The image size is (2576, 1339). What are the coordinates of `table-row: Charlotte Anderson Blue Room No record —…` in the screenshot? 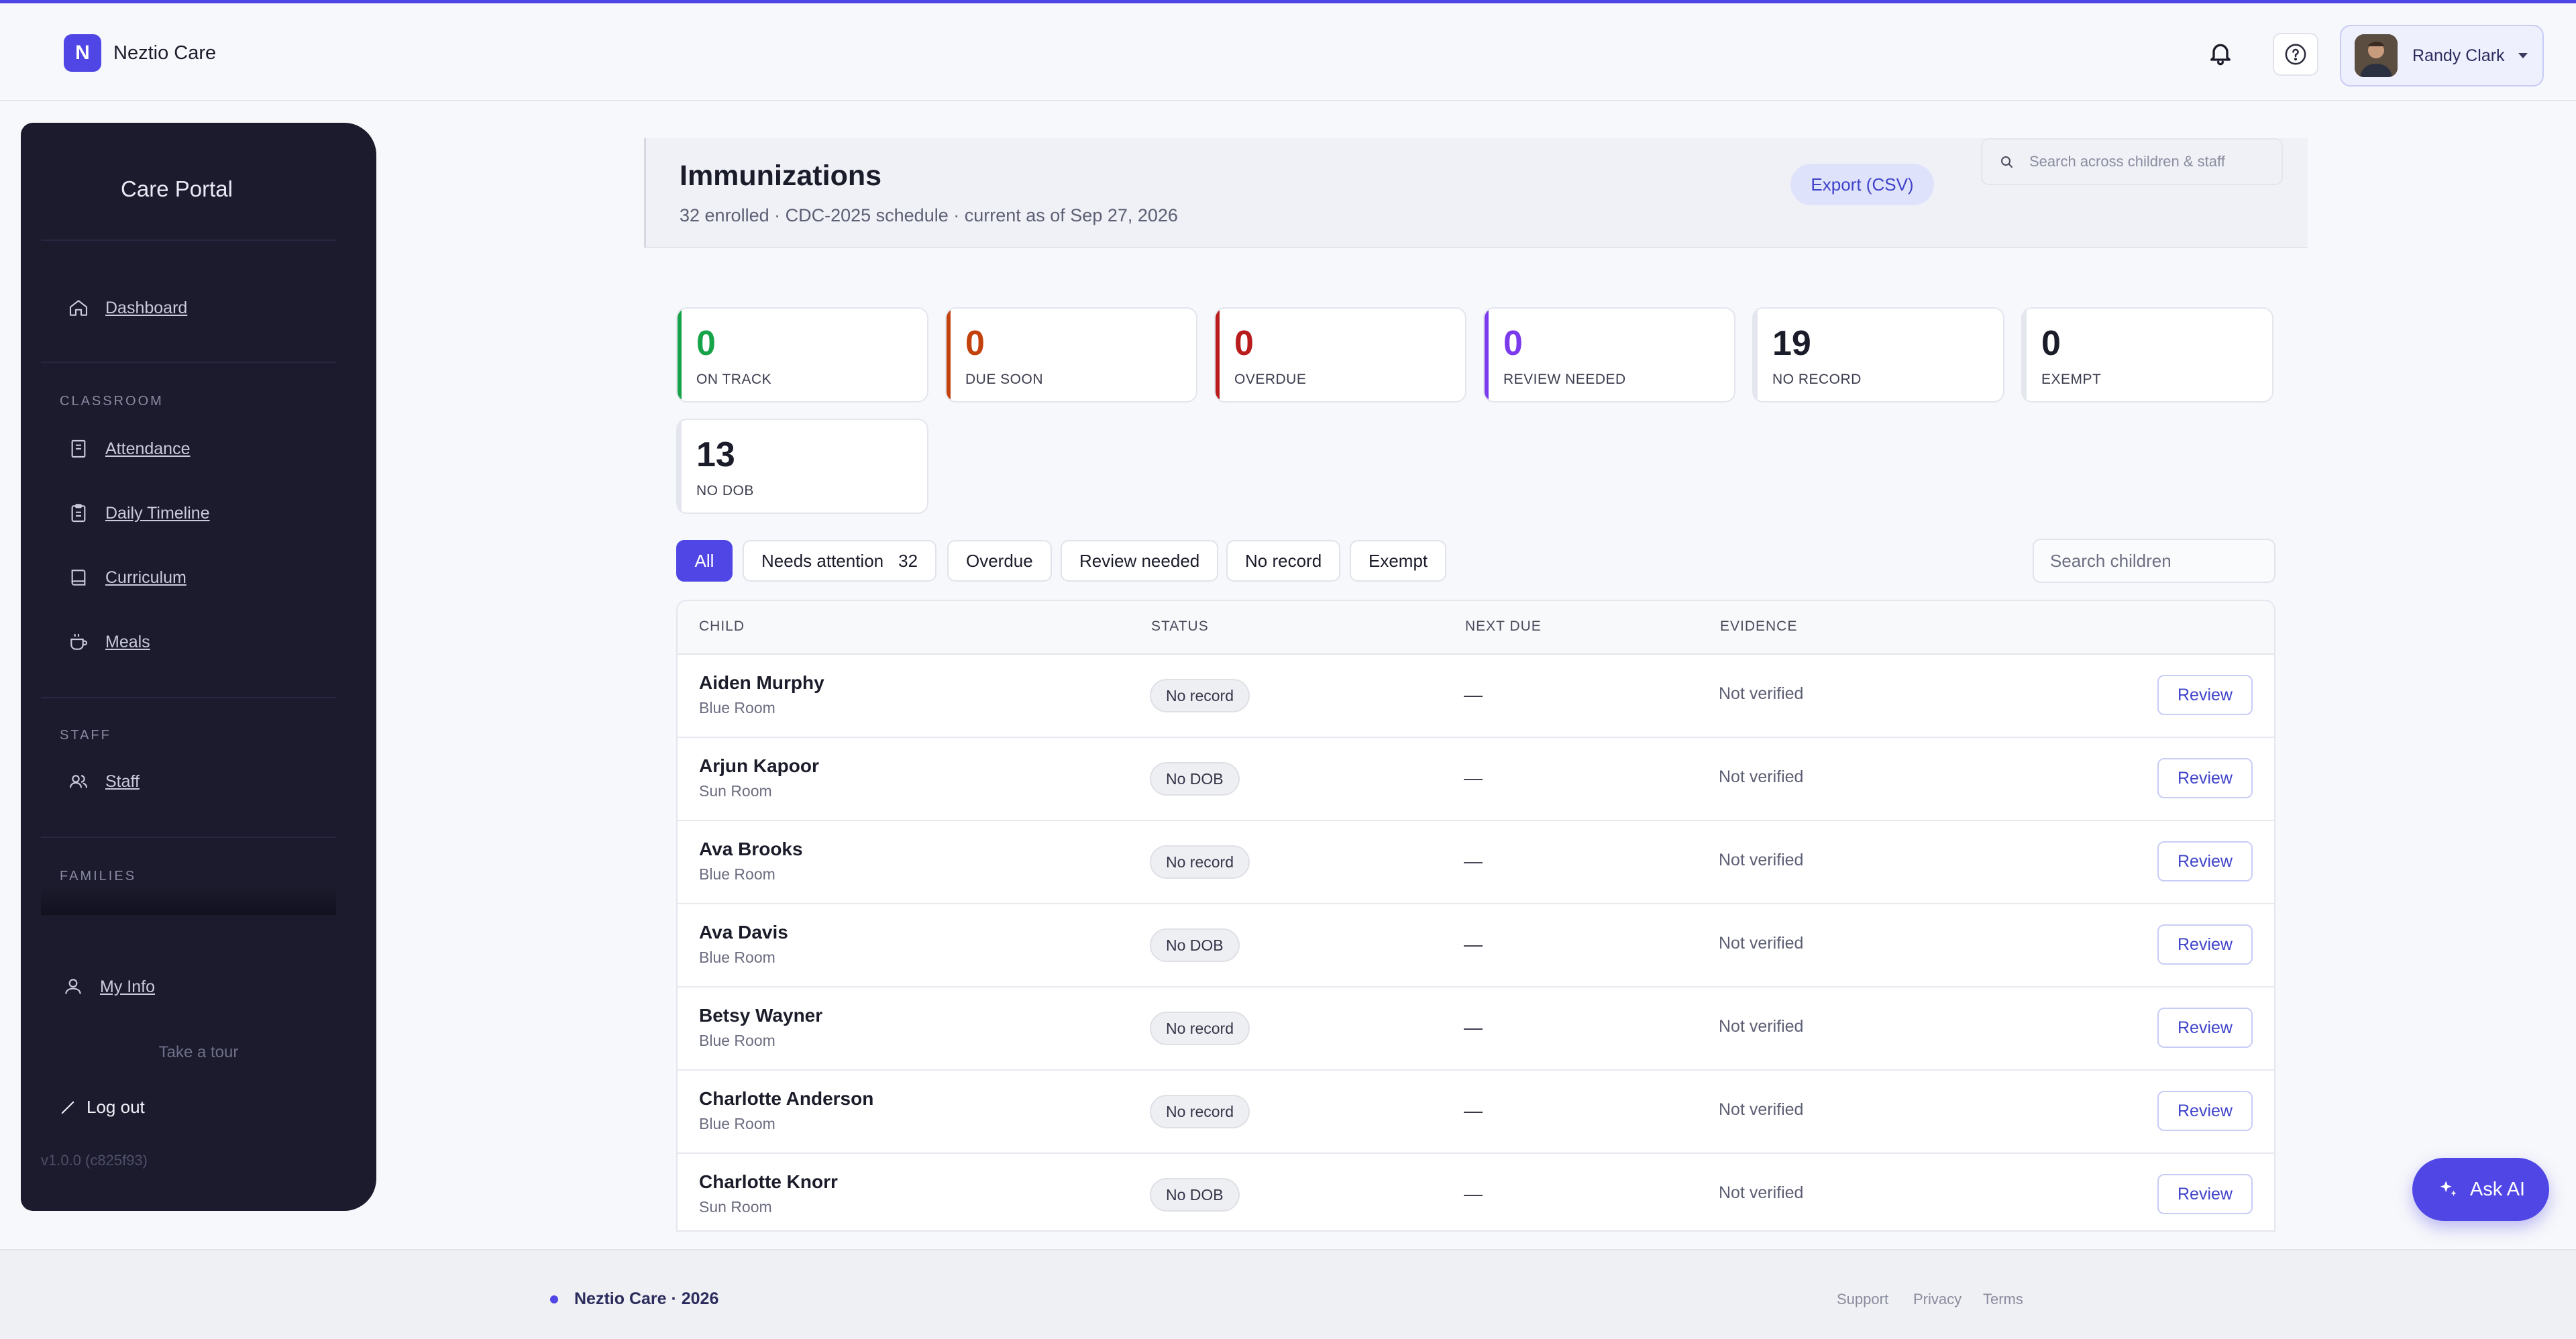 It's located at (1476, 1112).